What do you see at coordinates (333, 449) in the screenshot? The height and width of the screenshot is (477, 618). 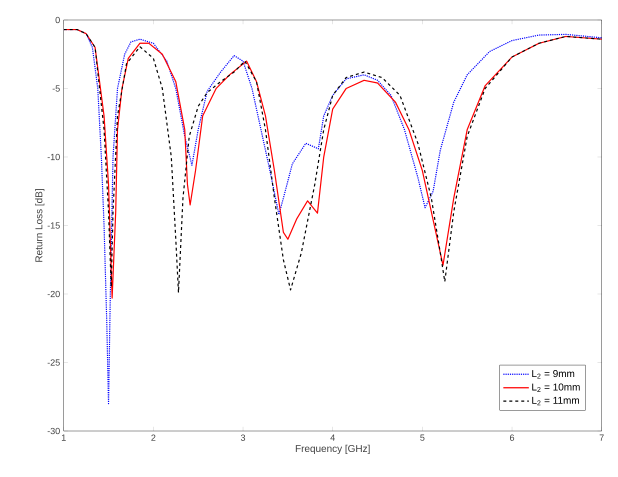 I see `x-axis-title: Frequency [GHz]` at bounding box center [333, 449].